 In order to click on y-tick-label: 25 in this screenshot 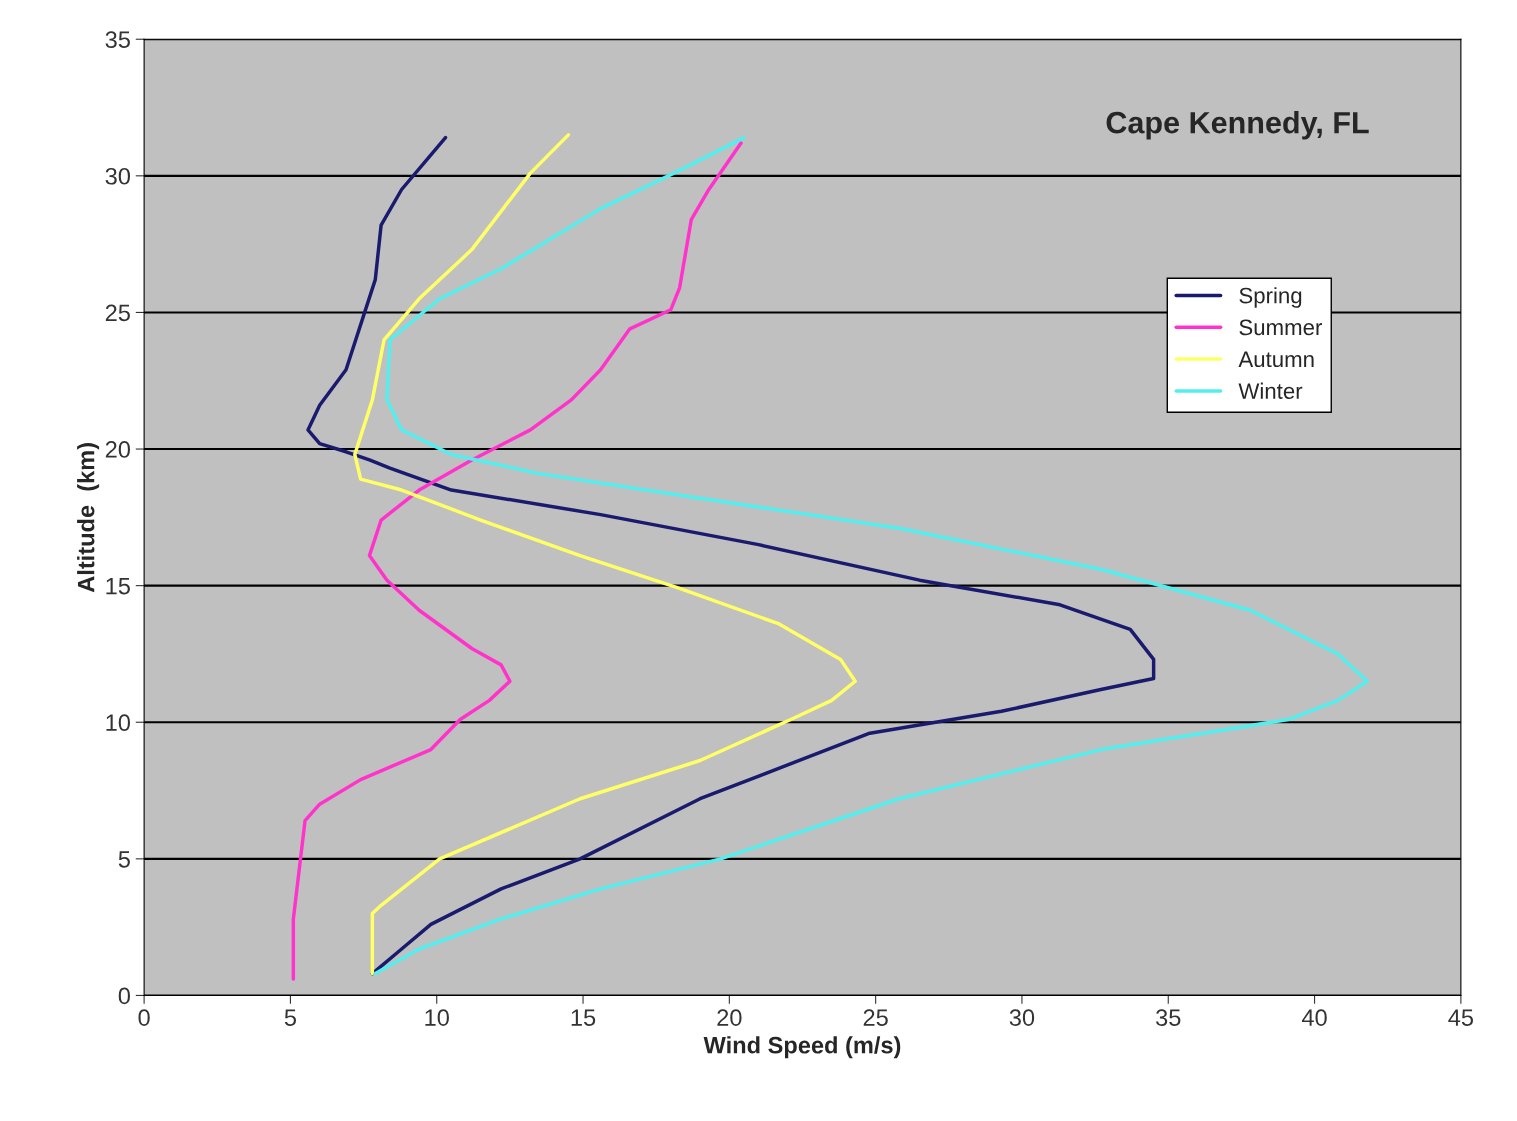, I will do `click(117, 313)`.